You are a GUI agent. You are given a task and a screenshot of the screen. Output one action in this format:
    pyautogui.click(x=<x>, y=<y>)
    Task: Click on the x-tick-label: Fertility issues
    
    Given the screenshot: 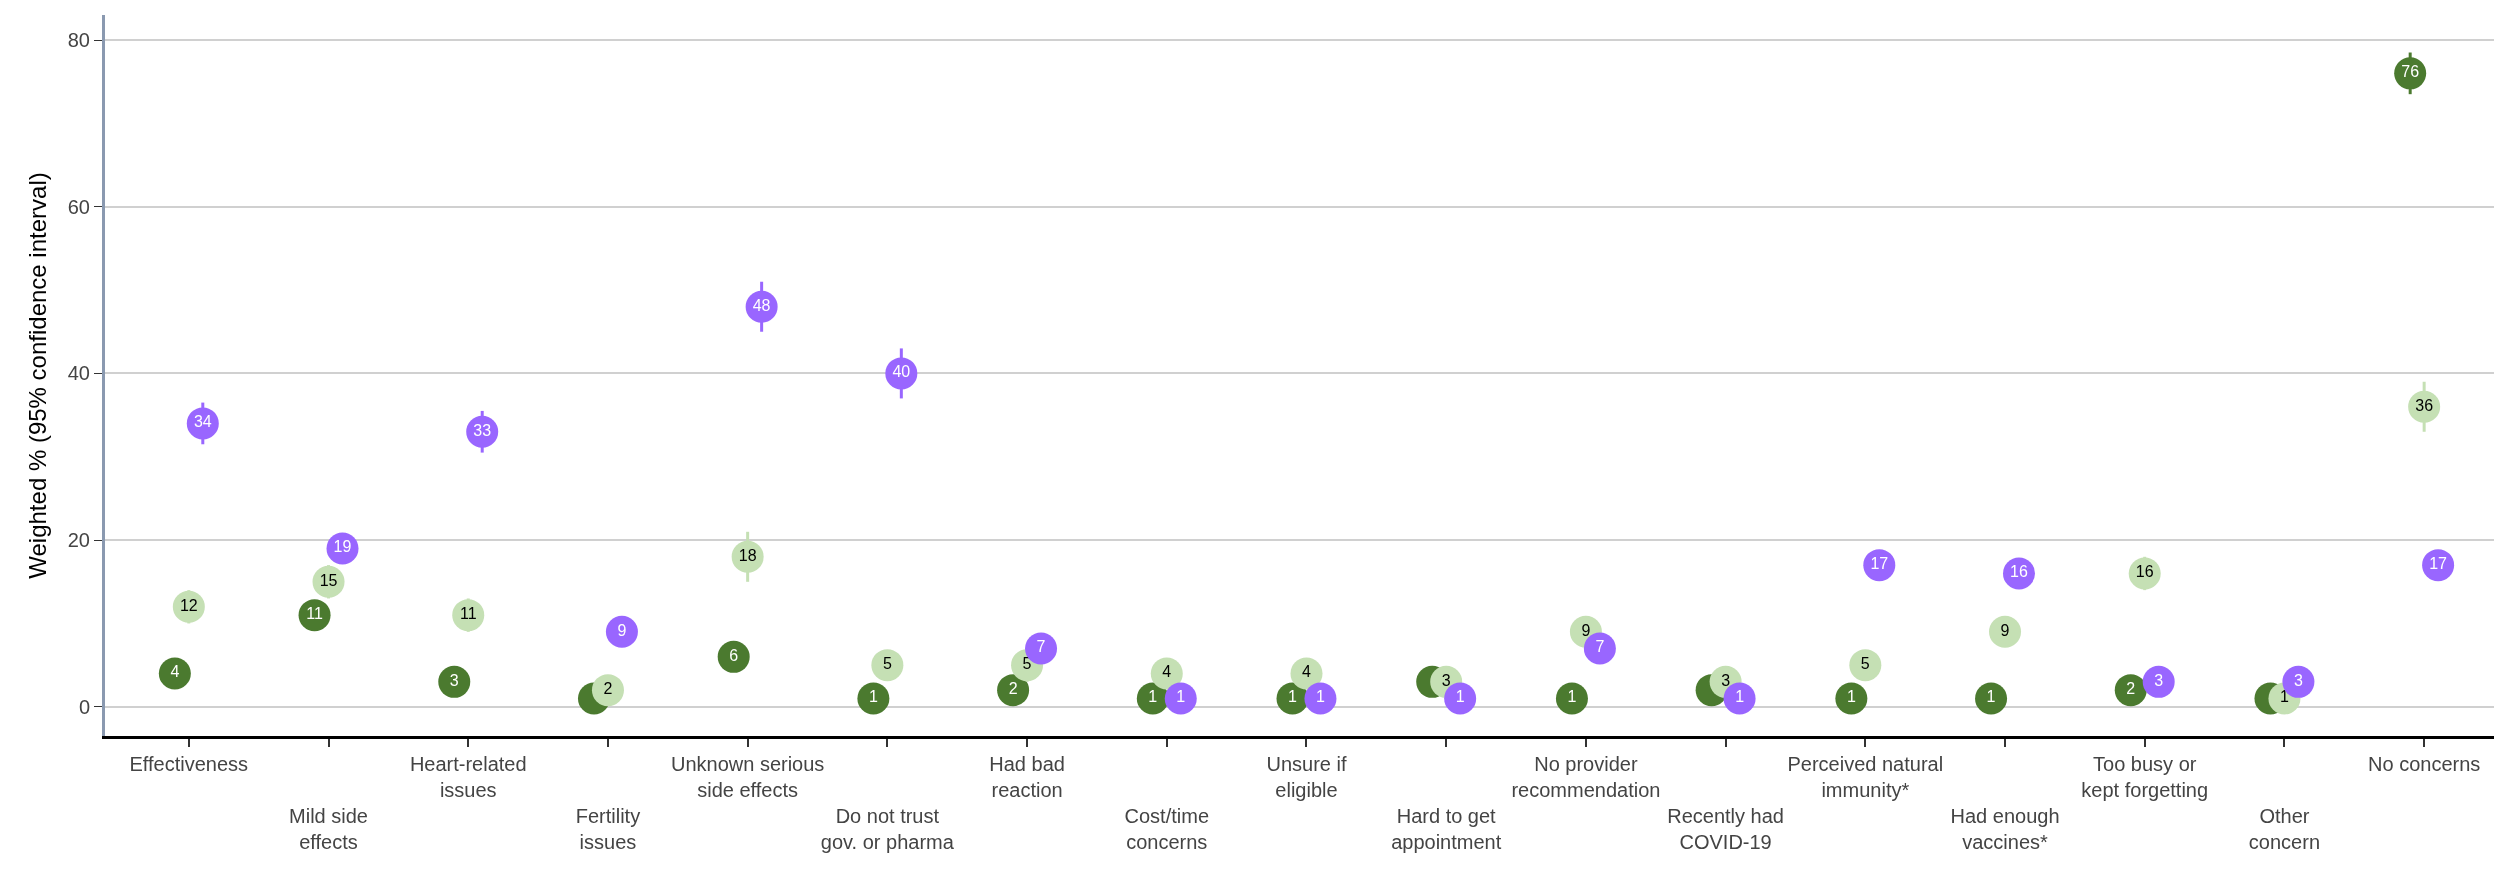 What is the action you would take?
    pyautogui.click(x=608, y=829)
    